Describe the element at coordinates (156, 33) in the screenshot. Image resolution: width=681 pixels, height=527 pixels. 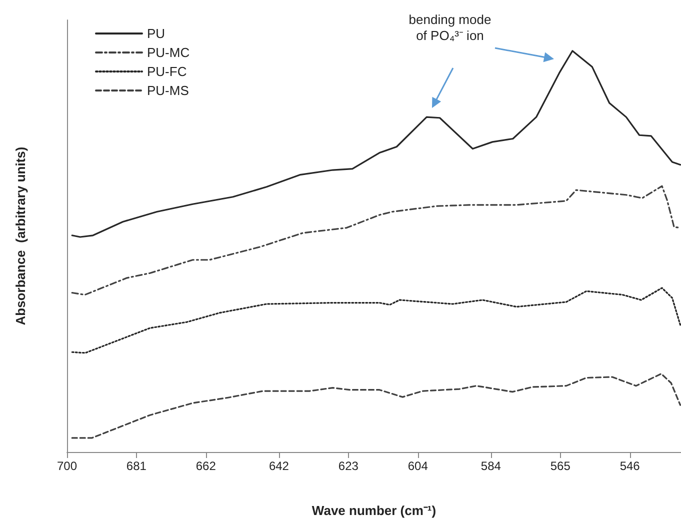
I see `legend-label: PU` at that location.